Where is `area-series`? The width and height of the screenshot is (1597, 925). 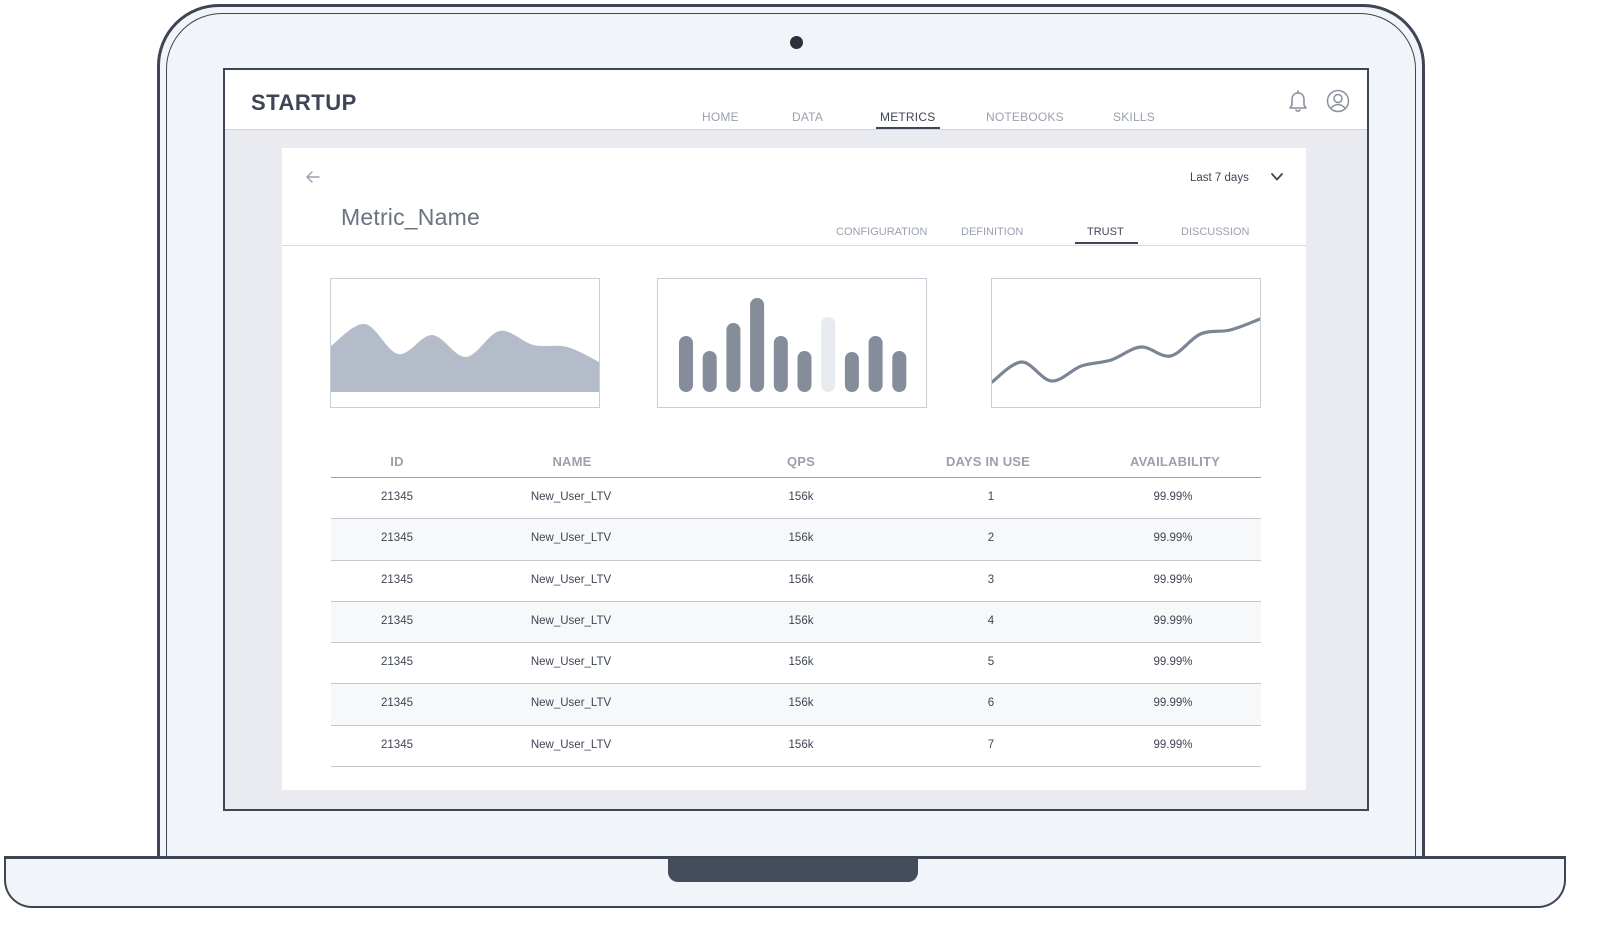
area-series is located at coordinates (465, 357).